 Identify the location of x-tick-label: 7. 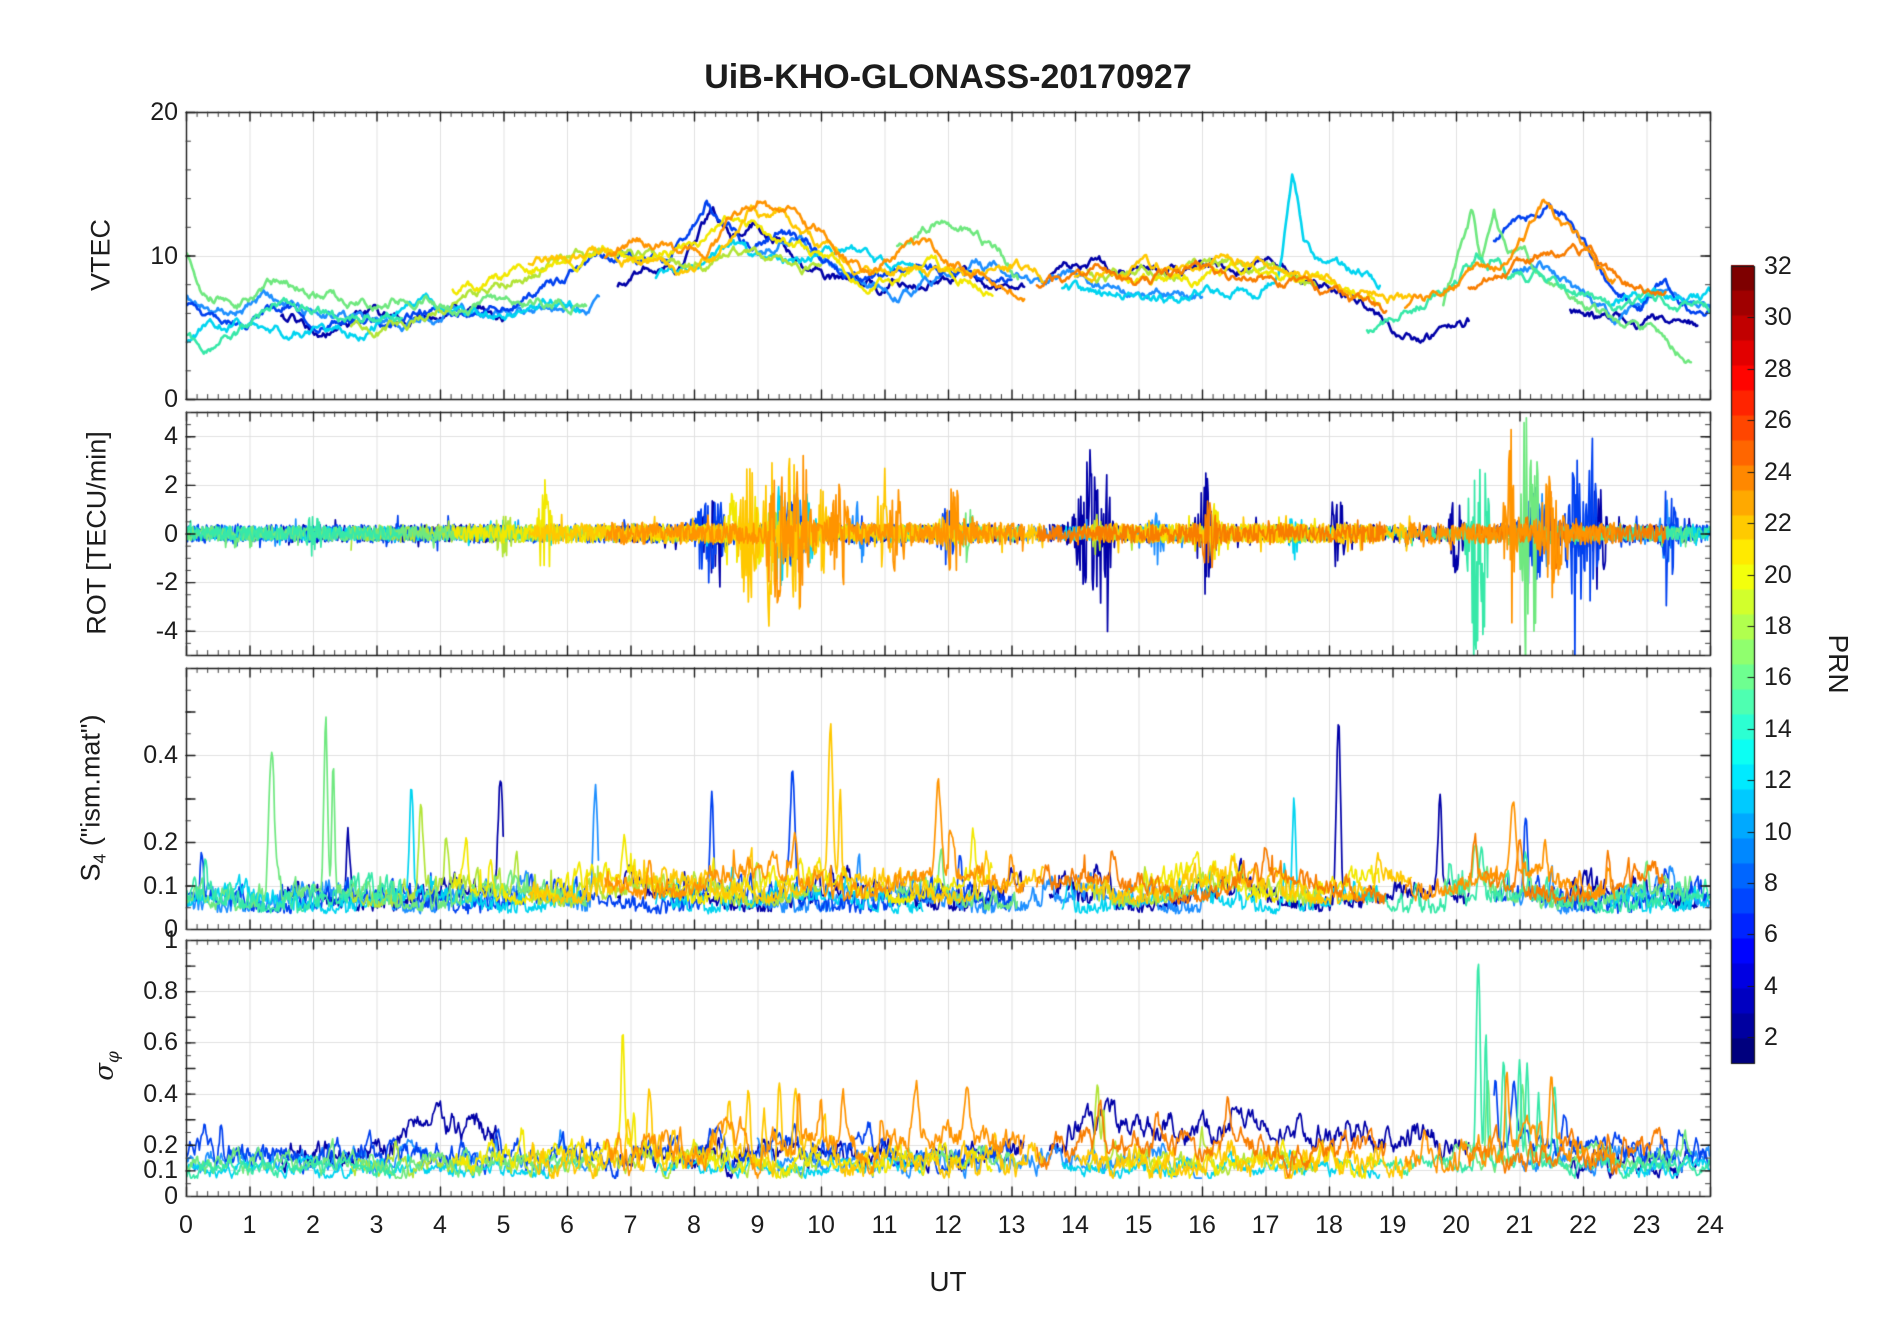
(630, 1225).